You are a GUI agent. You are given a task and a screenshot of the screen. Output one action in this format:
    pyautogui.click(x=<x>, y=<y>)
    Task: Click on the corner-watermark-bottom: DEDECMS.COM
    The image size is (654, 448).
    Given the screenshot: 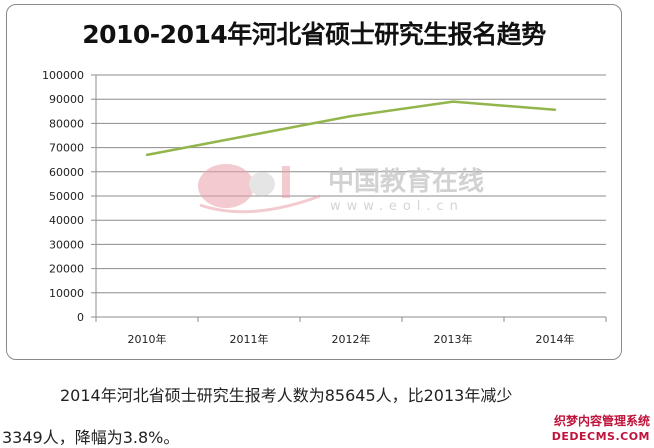 What is the action you would take?
    pyautogui.click(x=600, y=436)
    